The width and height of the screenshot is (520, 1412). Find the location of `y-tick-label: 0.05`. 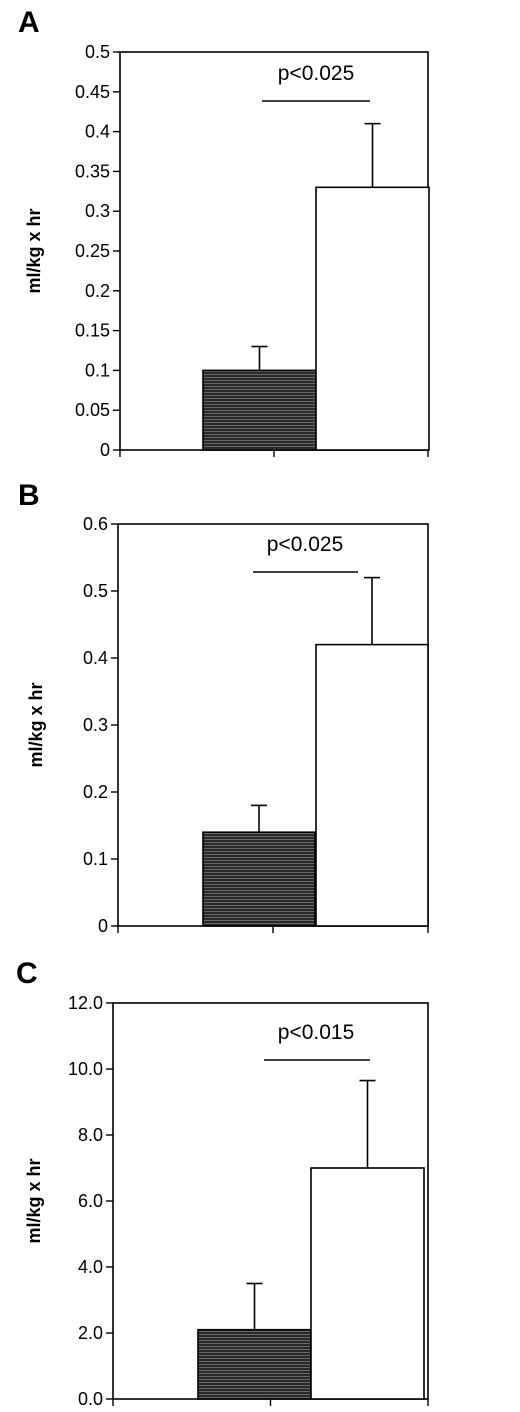

y-tick-label: 0.05 is located at coordinates (92, 410).